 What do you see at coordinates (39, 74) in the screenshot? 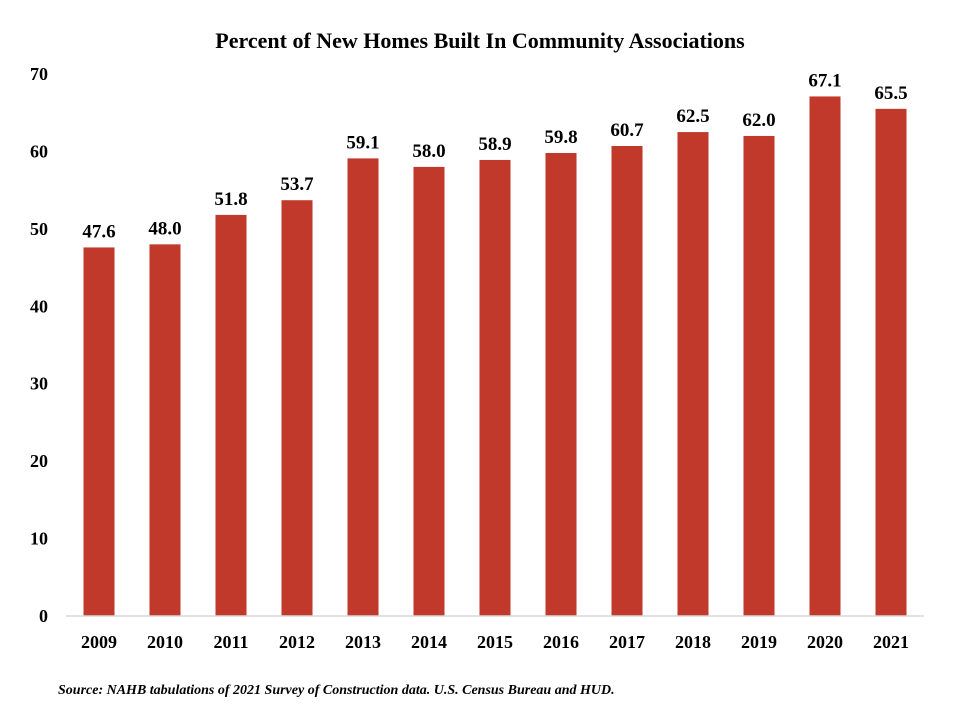
I see `y-tick-label: 70` at bounding box center [39, 74].